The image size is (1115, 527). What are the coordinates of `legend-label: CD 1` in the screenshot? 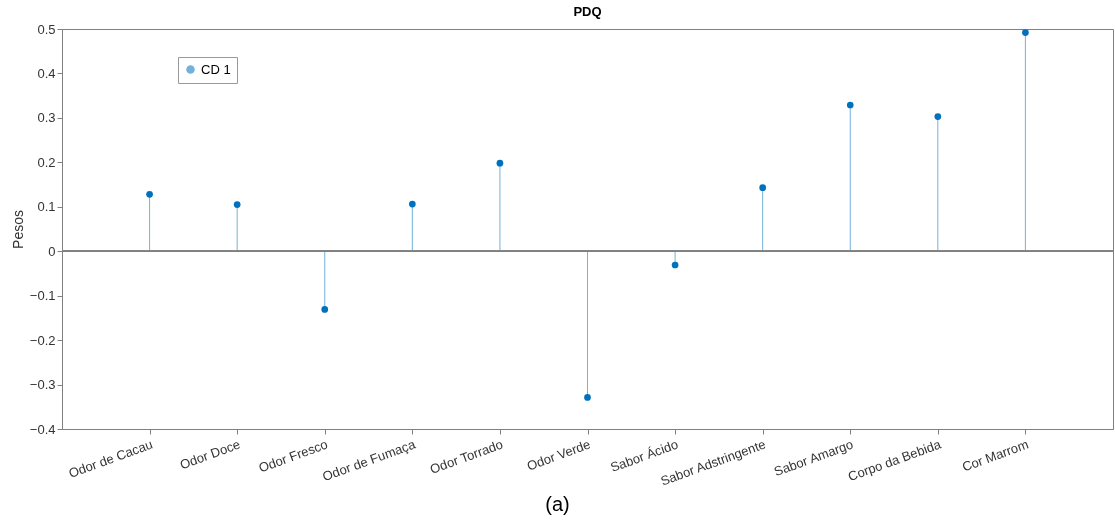 It's located at (216, 69).